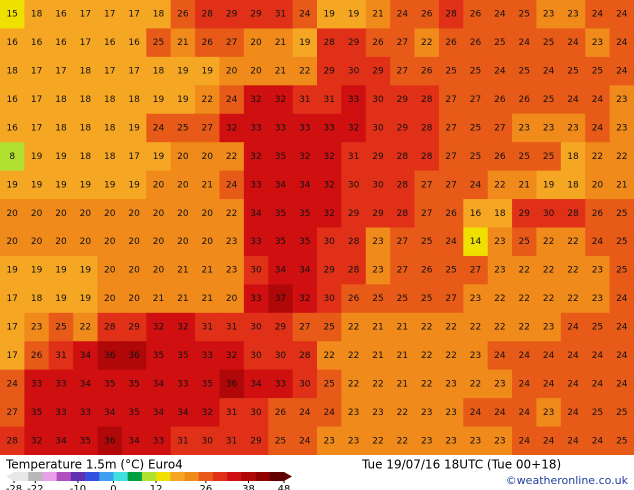  I want to click on temperature-label: 17, so click(11, 328).